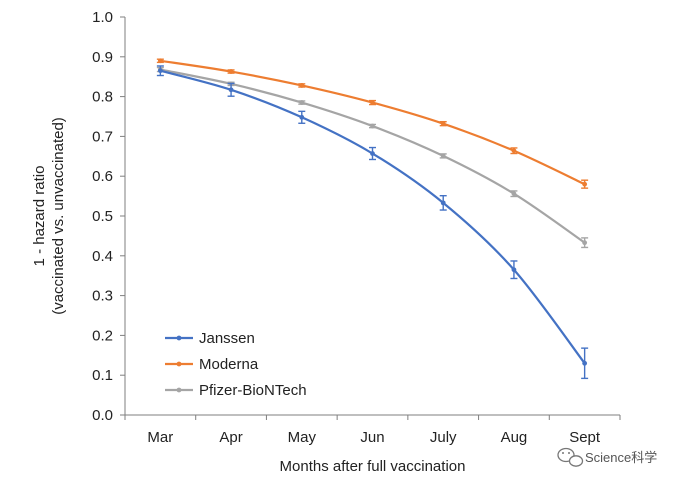  Describe the element at coordinates (229, 364) in the screenshot. I see `legend-label: Moderna` at that location.